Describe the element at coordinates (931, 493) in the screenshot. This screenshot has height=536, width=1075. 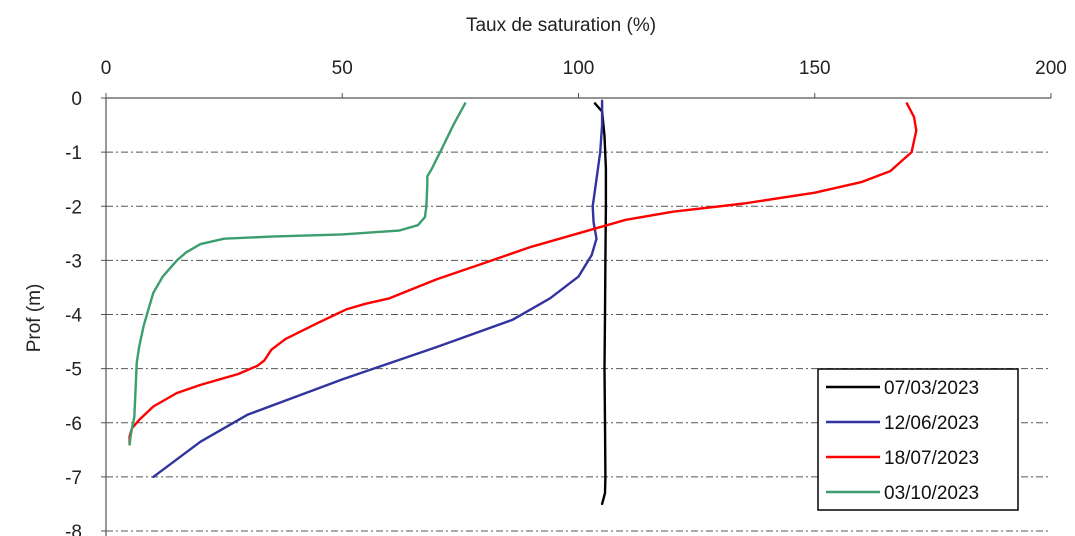
I see `legend-label: 03/10/2023` at that location.